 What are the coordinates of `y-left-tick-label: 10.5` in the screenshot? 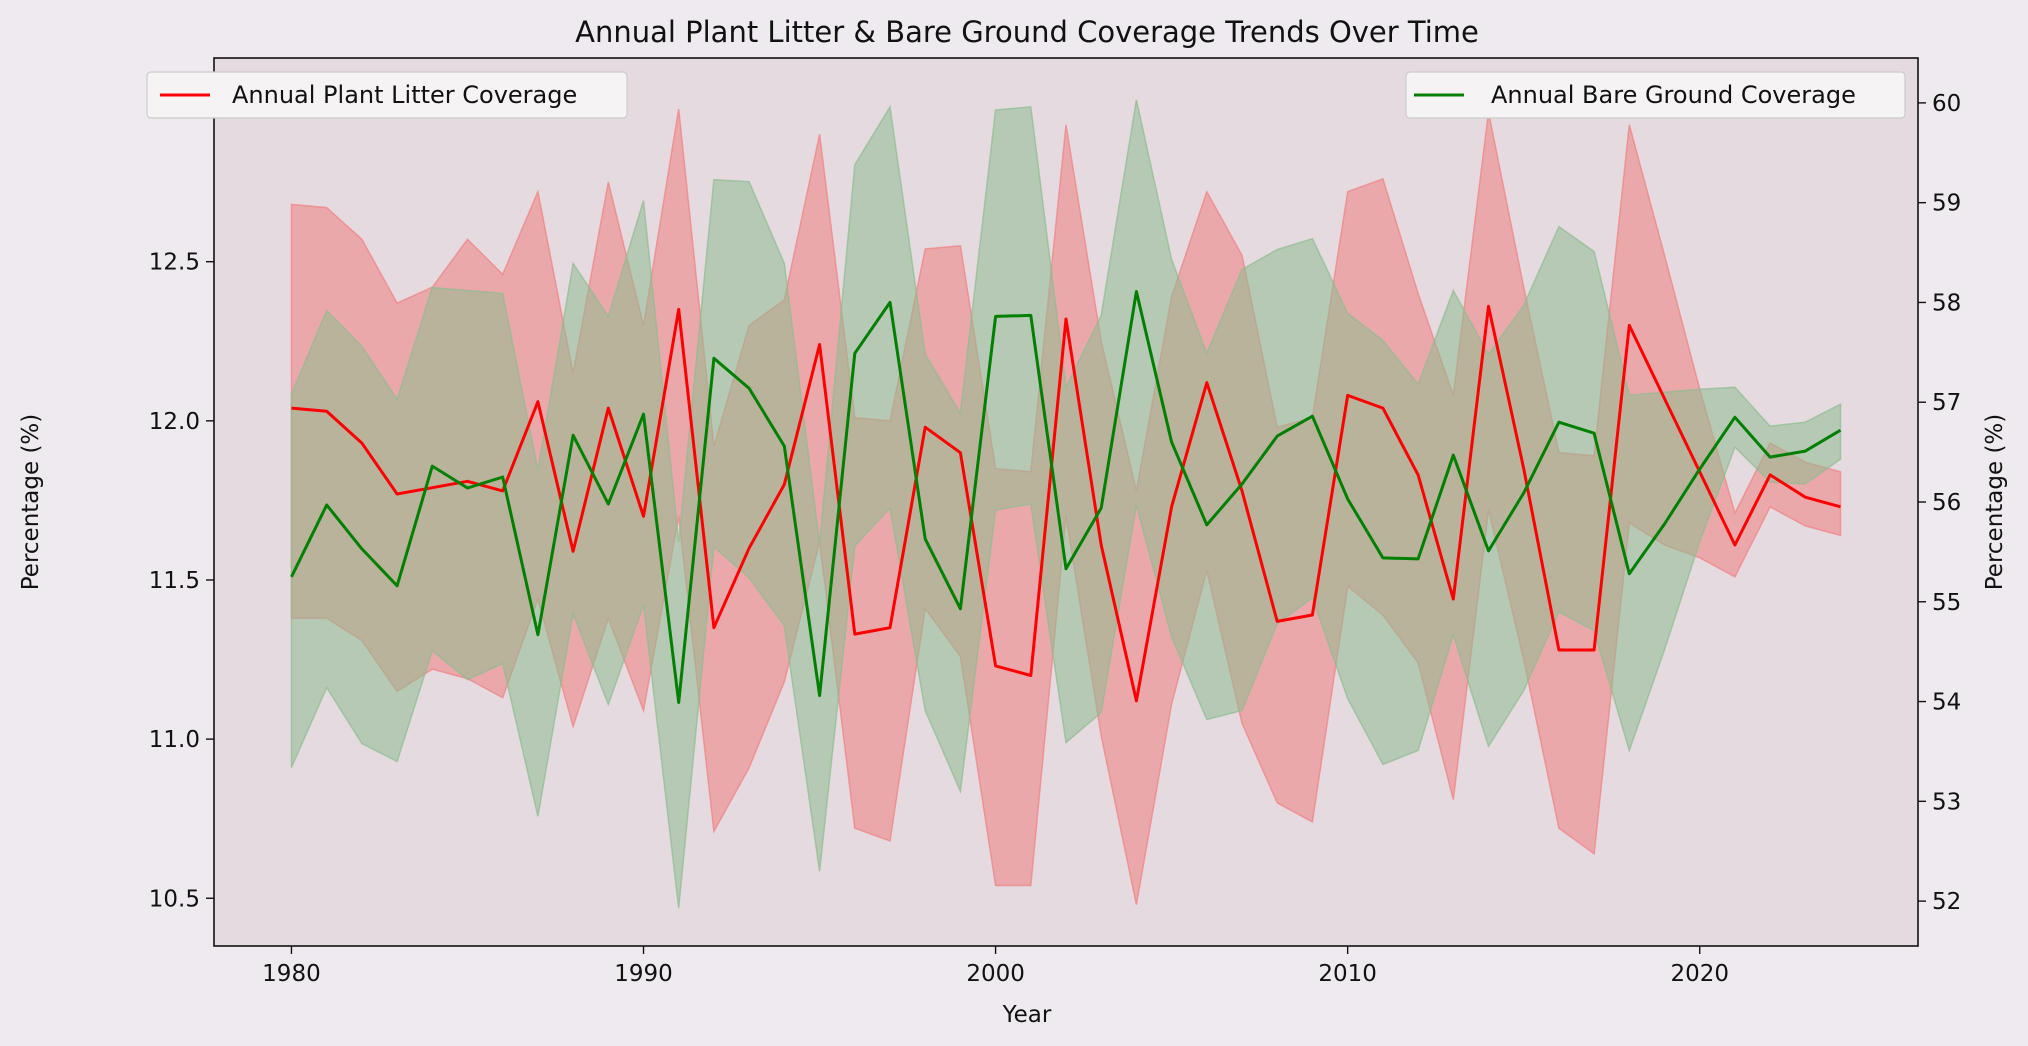 It's located at (174, 899).